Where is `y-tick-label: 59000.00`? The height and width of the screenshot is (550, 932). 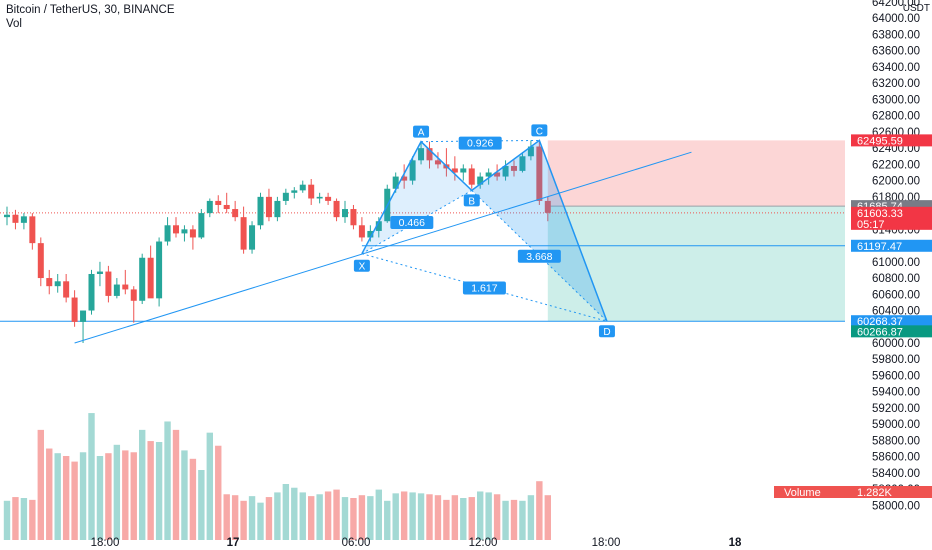 y-tick-label: 59000.00 is located at coordinates (896, 425).